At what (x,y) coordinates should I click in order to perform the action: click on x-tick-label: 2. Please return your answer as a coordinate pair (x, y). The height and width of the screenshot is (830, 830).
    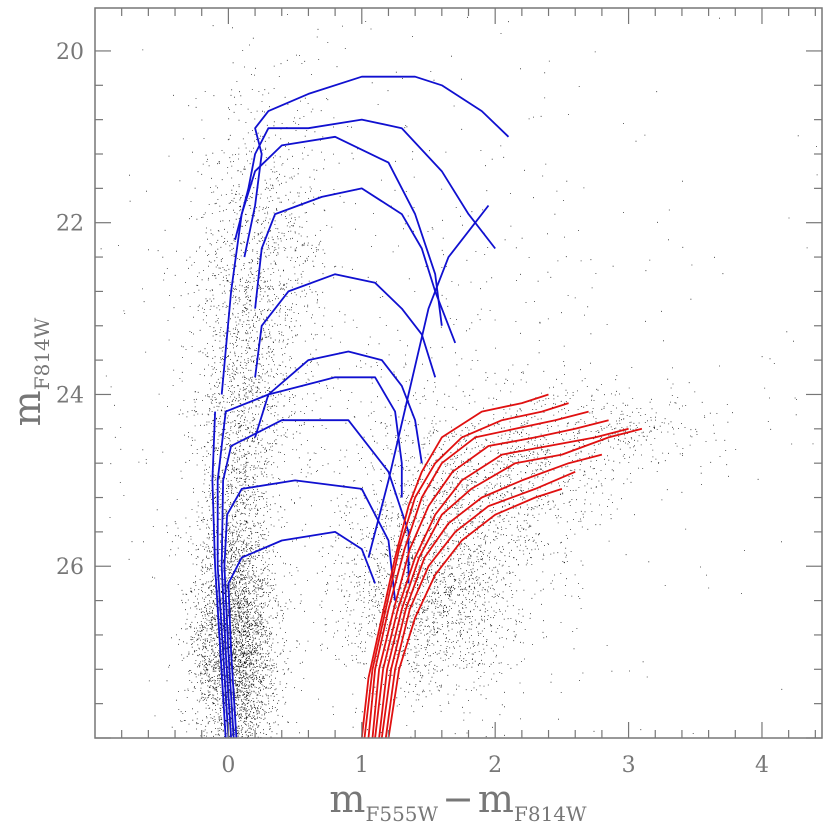
    Looking at the image, I should click on (495, 765).